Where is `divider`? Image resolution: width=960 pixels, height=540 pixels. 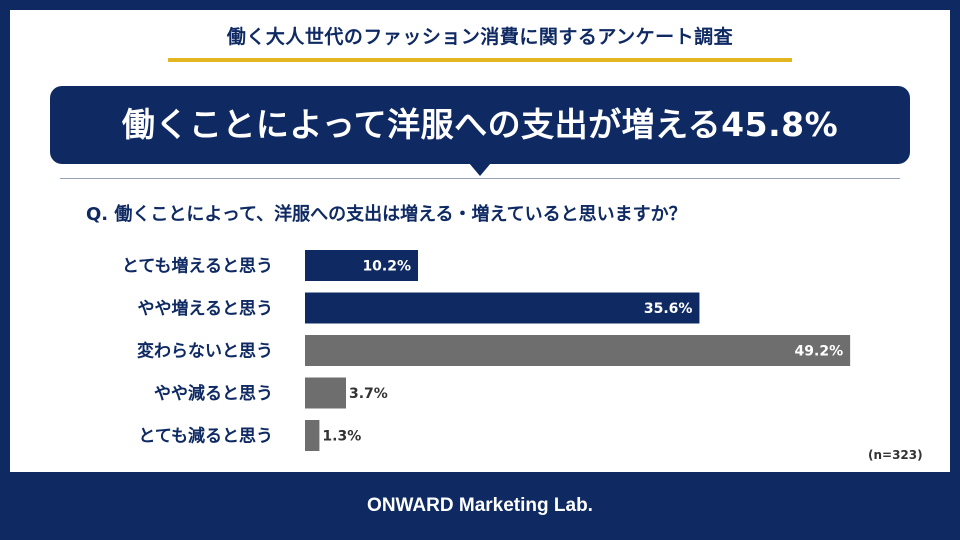
divider is located at coordinates (480, 178).